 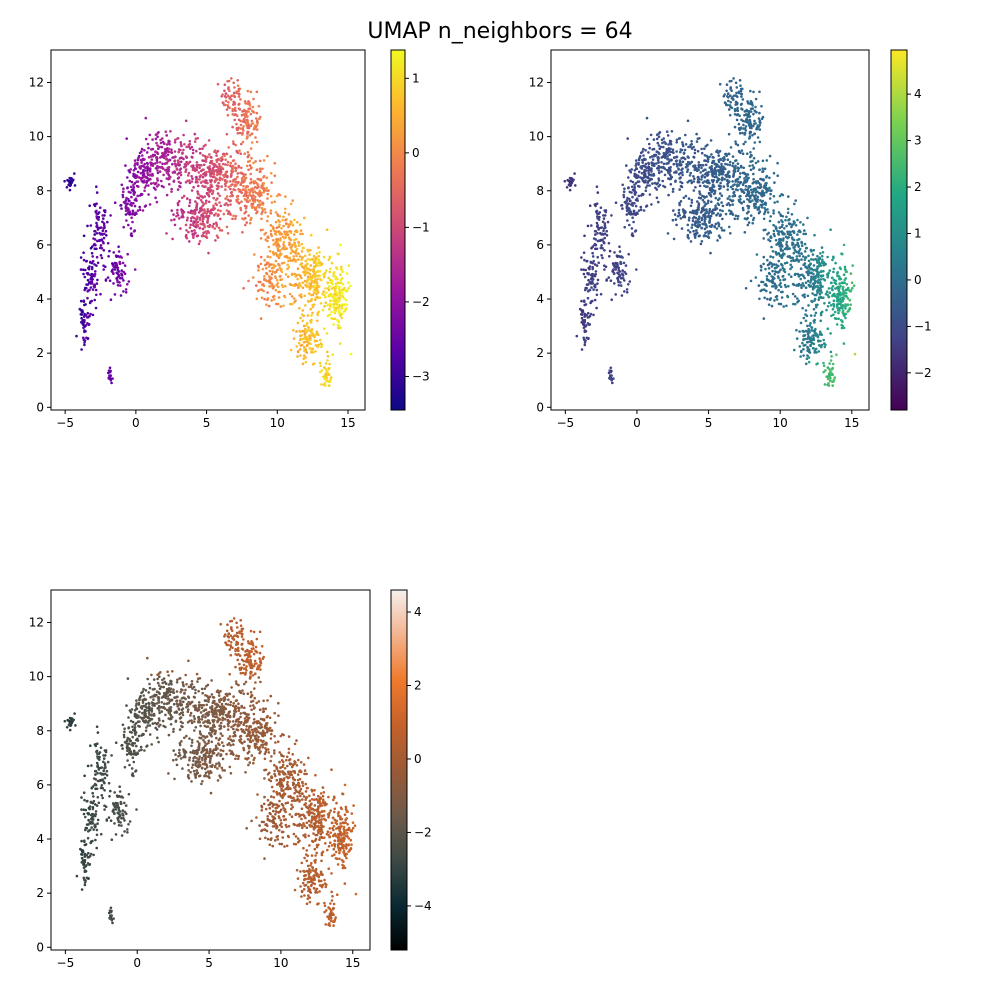 I want to click on axes-frame, so click(x=208, y=230).